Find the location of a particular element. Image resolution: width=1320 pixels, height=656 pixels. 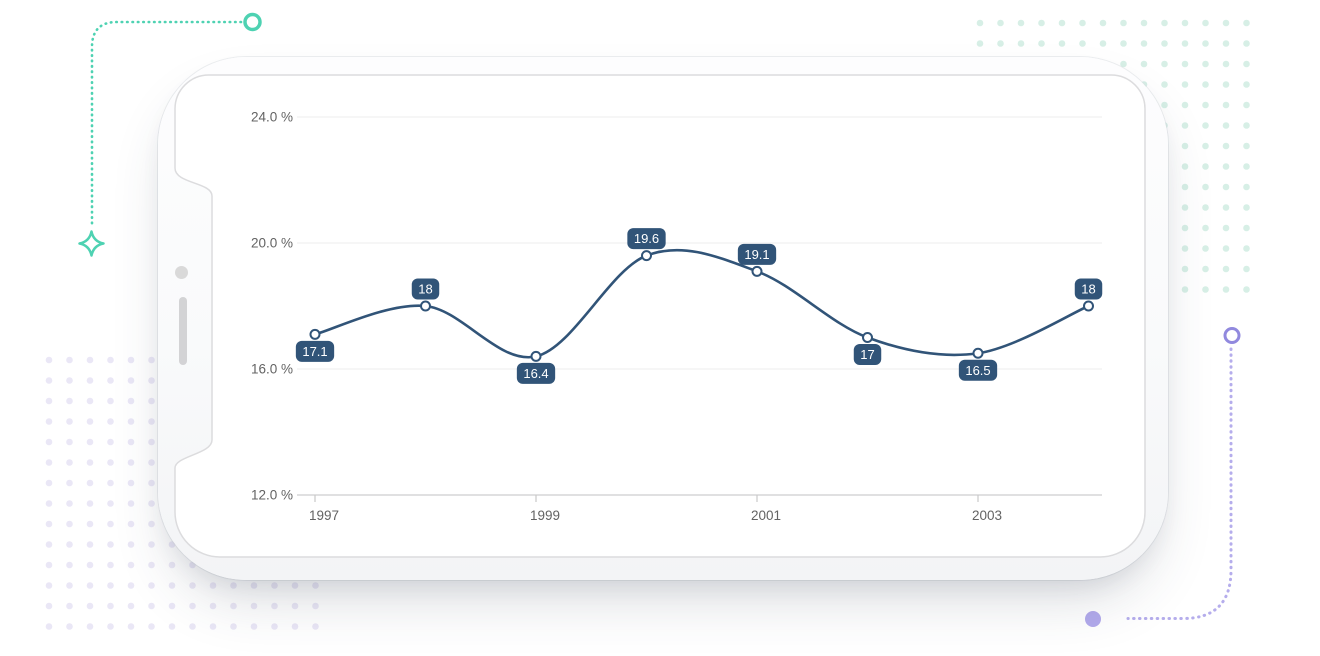

teal-circle-icon is located at coordinates (252, 22).